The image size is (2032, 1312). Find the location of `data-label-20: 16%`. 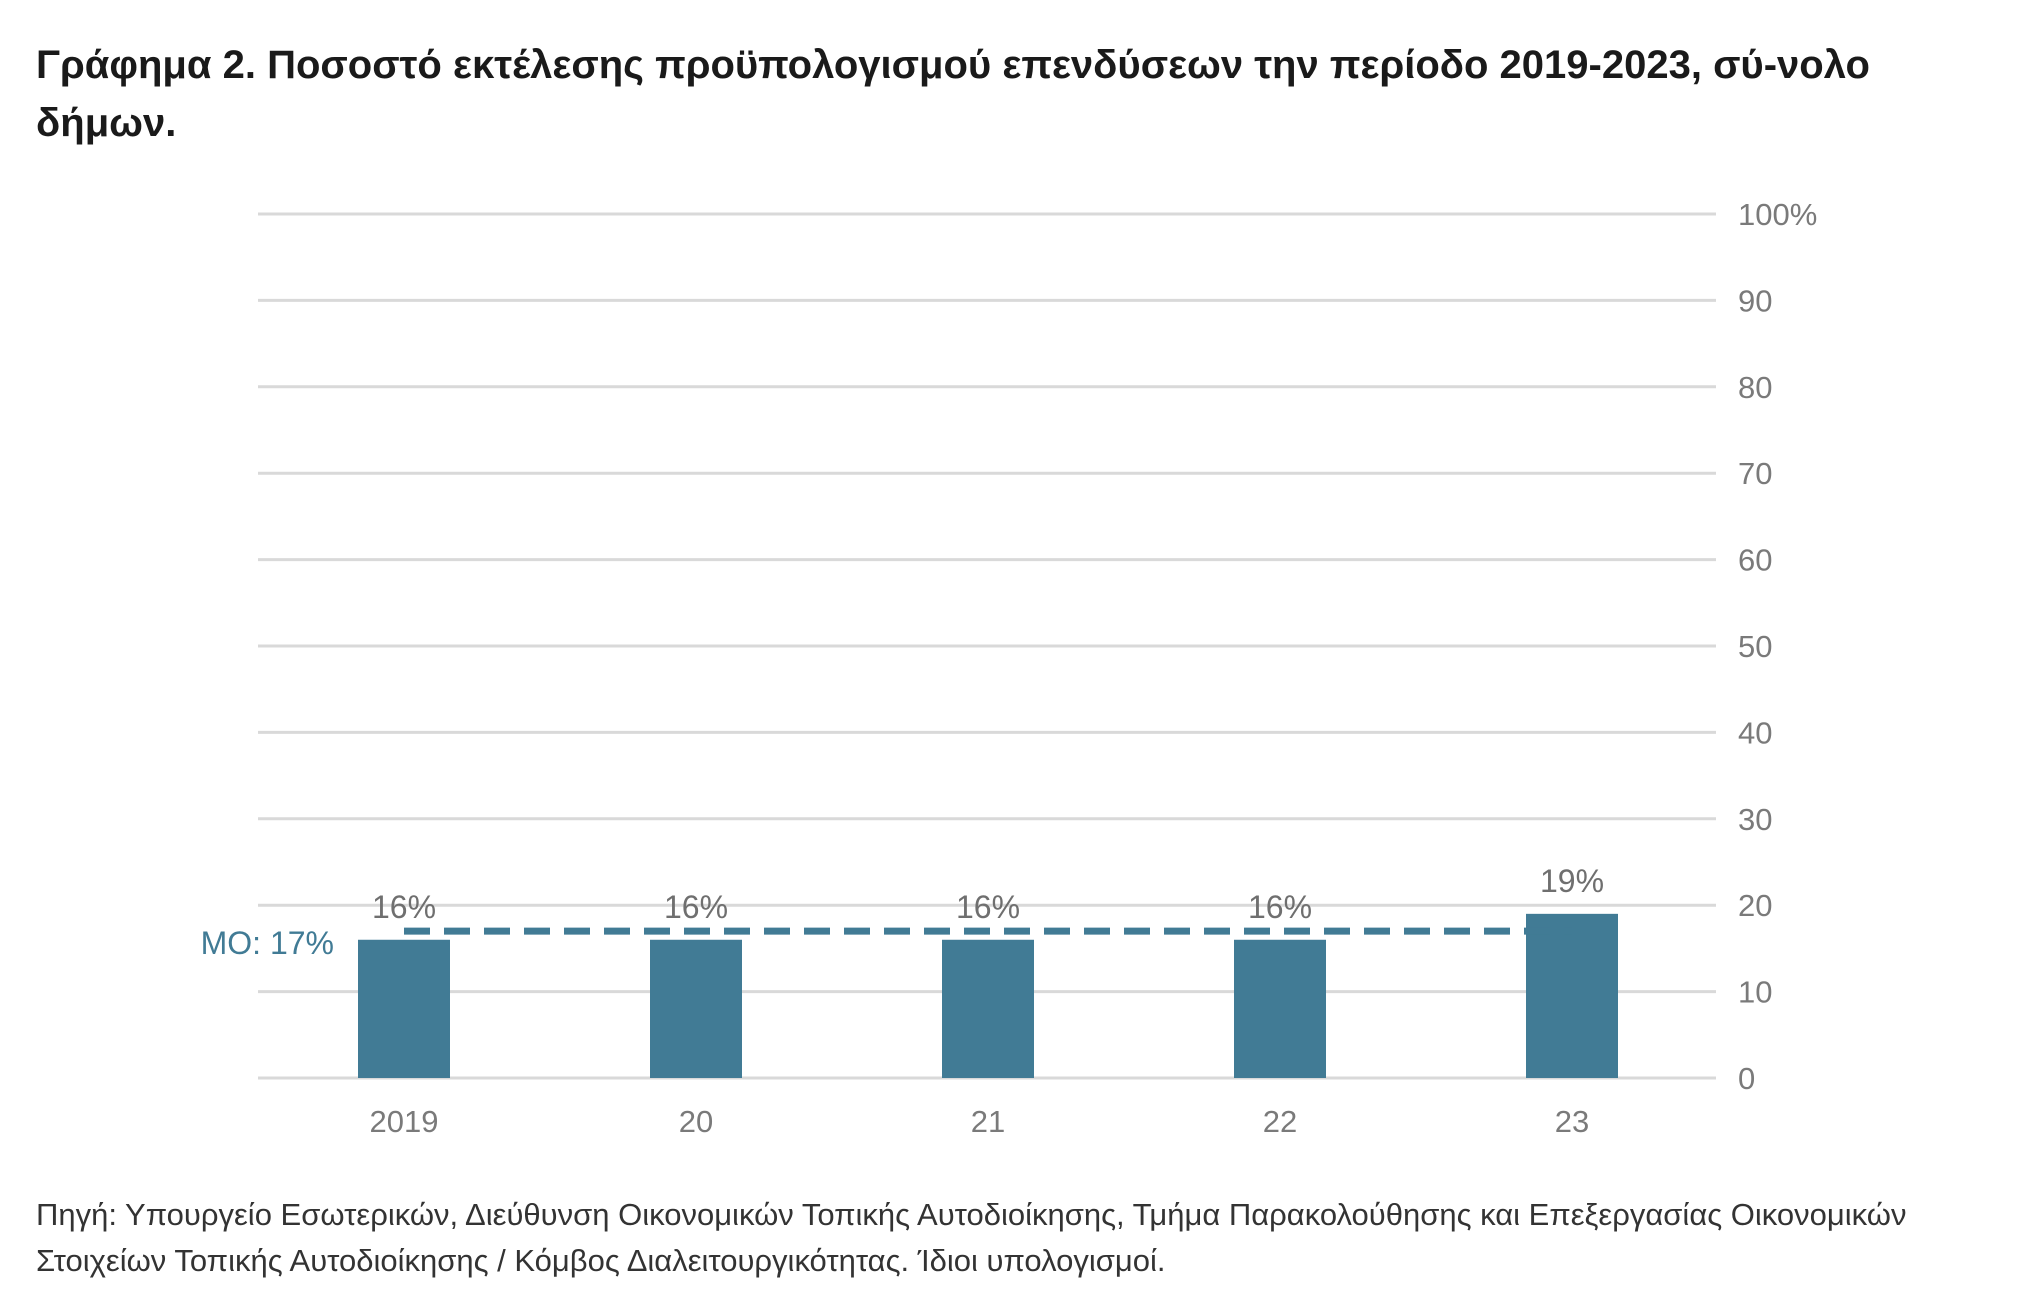

data-label-20: 16% is located at coordinates (696, 907).